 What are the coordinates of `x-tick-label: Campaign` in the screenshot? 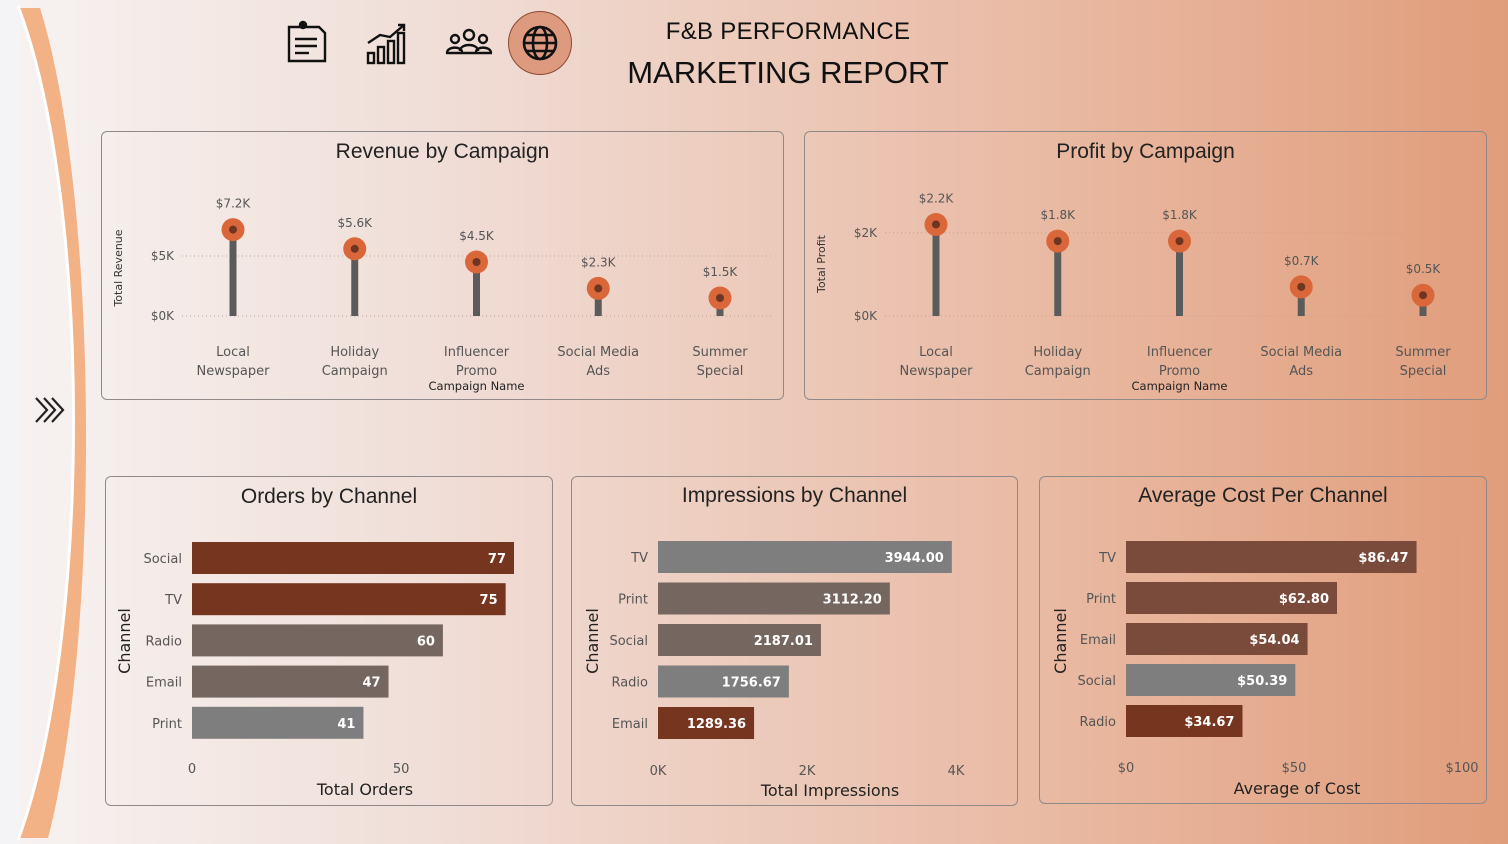 It's located at (1058, 371).